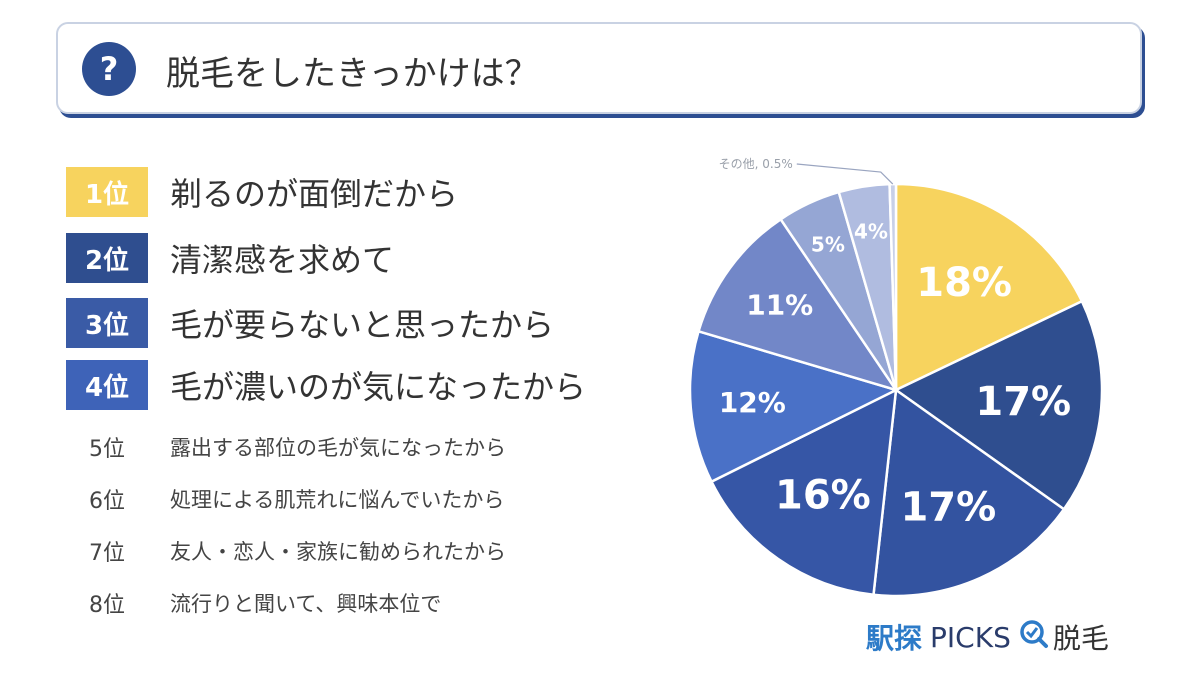  What do you see at coordinates (1023, 402) in the screenshot?
I see `pie-label-2: 17%` at bounding box center [1023, 402].